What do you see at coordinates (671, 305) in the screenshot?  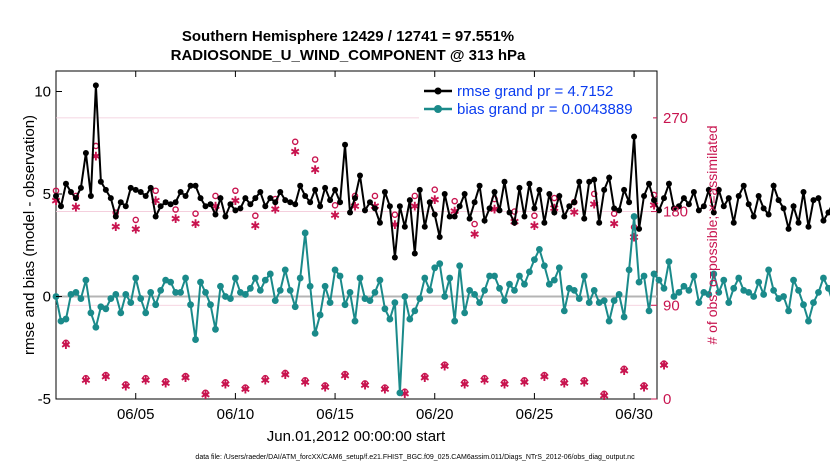 I see `y-right-tick-label: 90` at bounding box center [671, 305].